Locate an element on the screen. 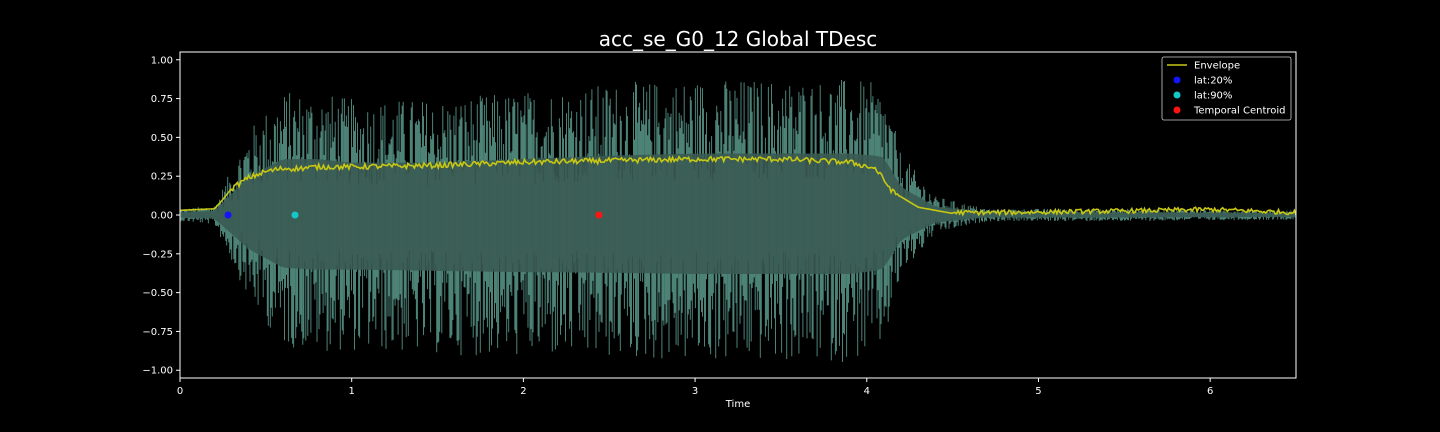 The image size is (1440, 432). legend-envelope-label: Envelope is located at coordinates (1217, 66).